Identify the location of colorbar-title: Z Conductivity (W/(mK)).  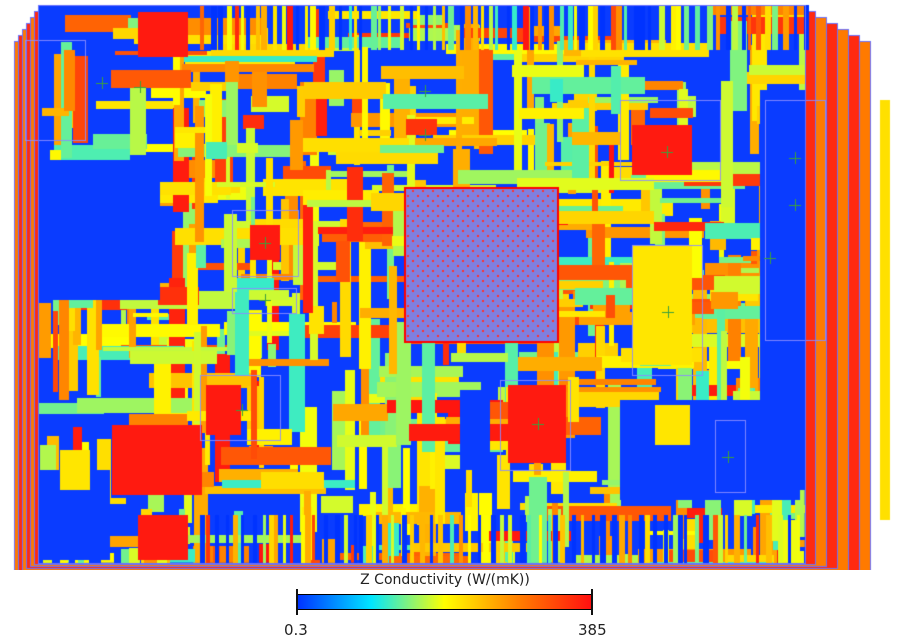
(445, 580).